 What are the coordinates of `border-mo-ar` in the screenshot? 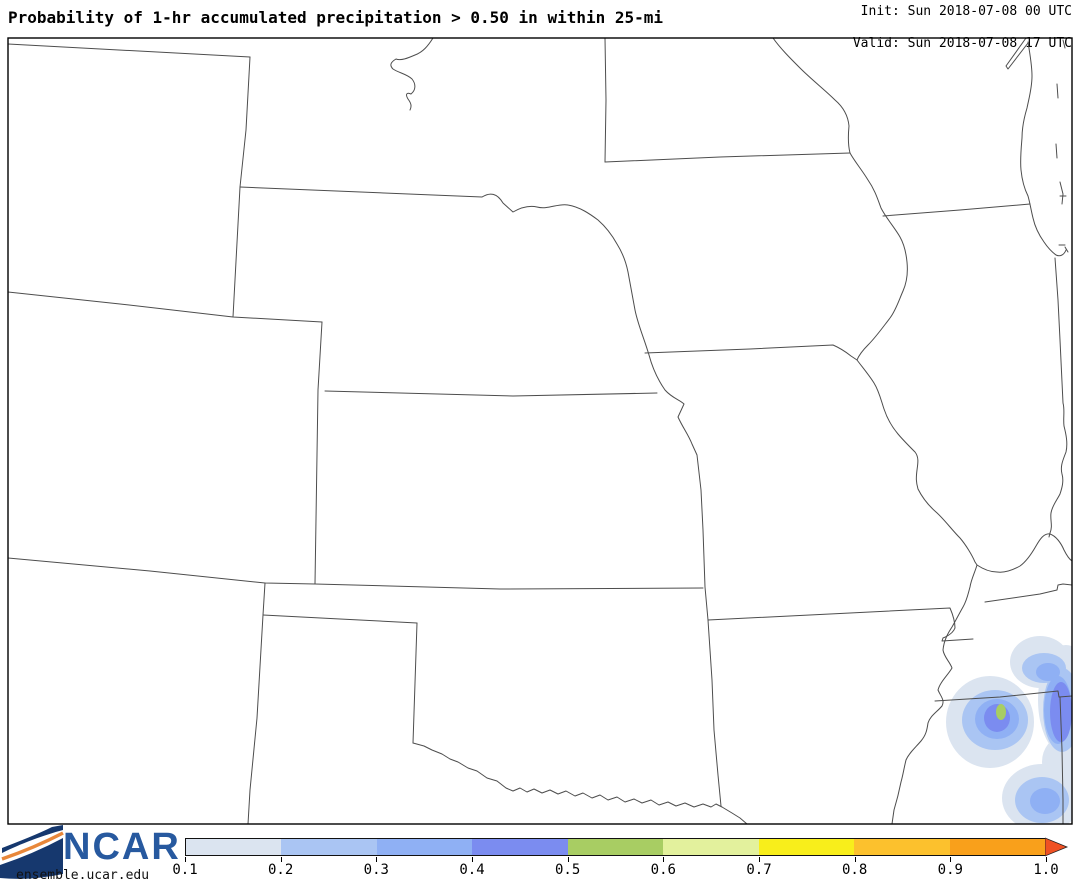 It's located at (840, 624).